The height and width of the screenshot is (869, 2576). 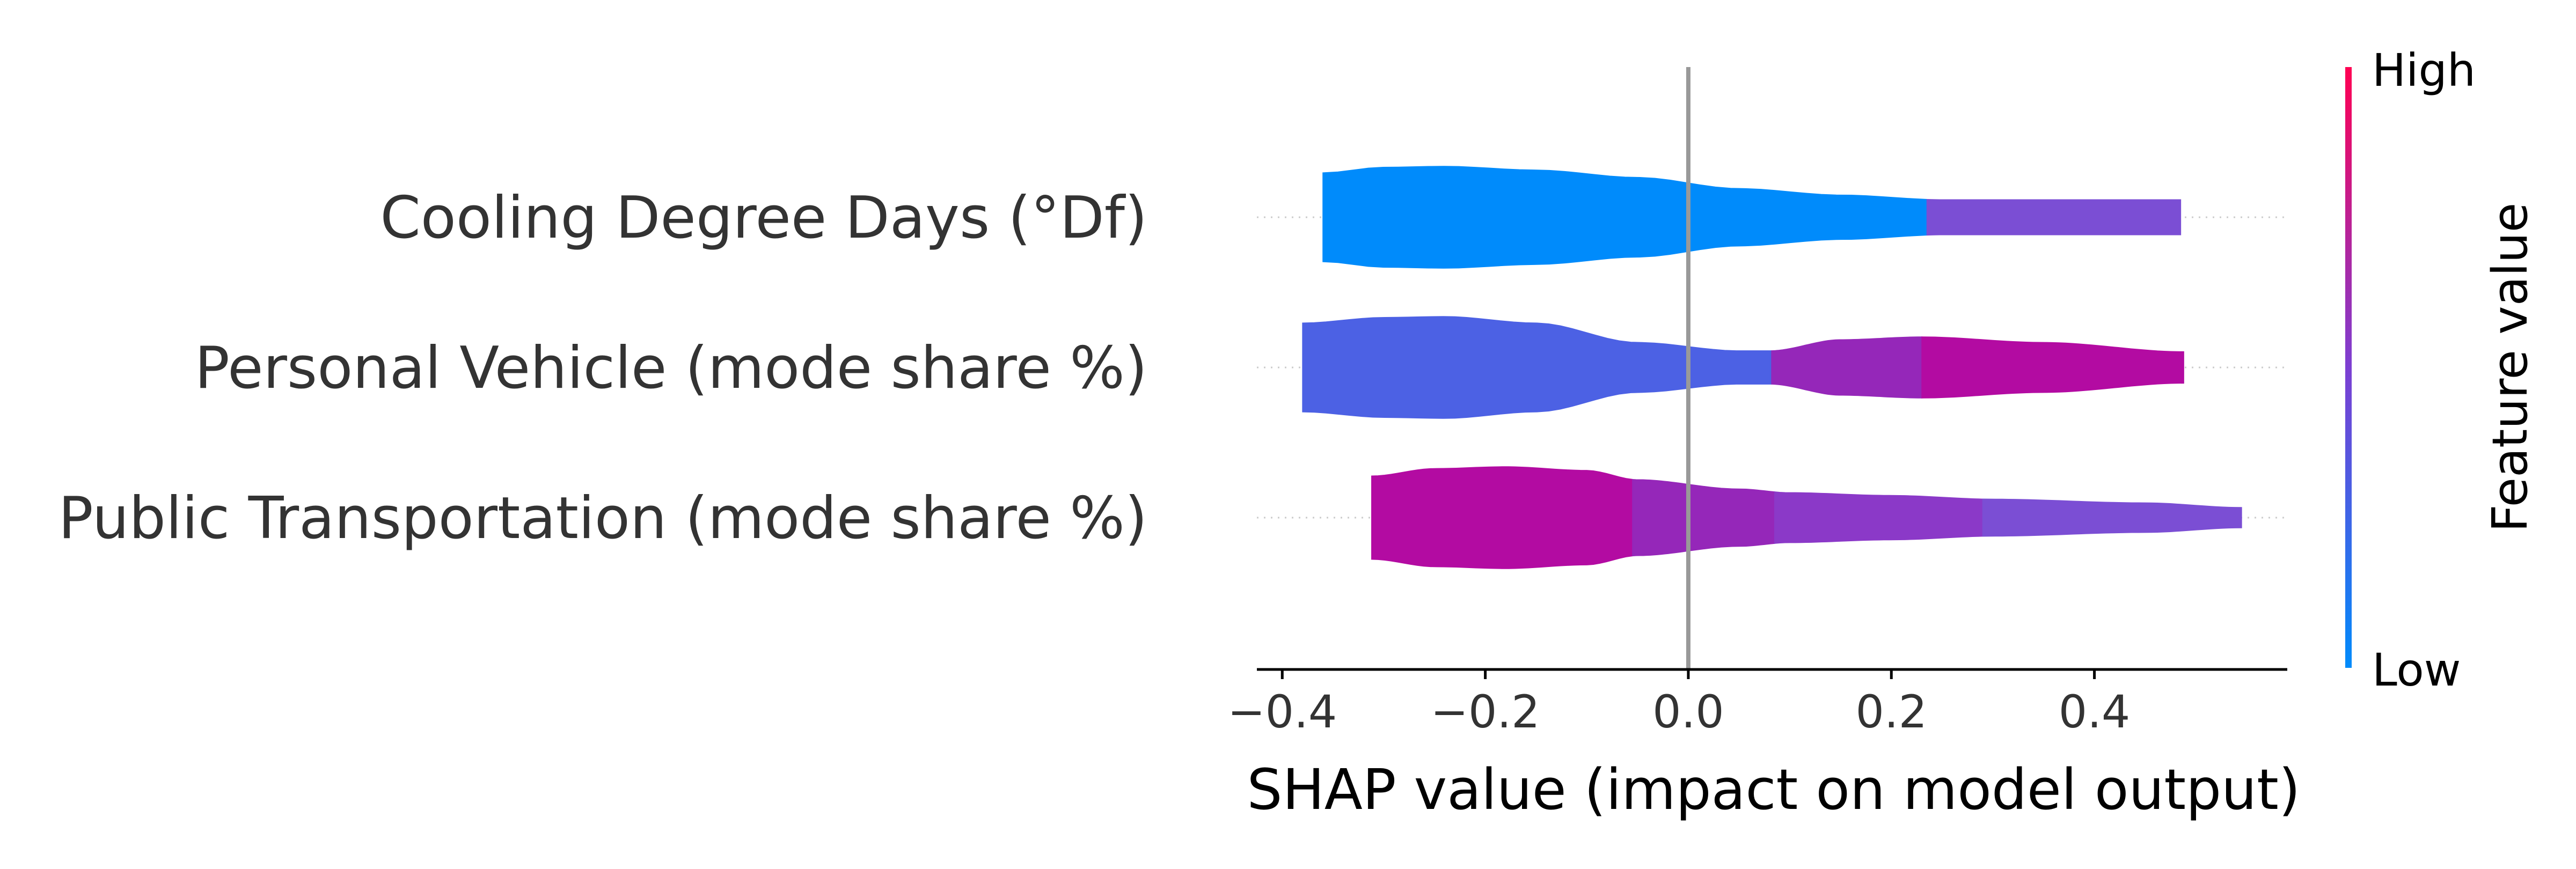 I want to click on x-axis-title: SHAP value (impact on model output), so click(x=1774, y=789).